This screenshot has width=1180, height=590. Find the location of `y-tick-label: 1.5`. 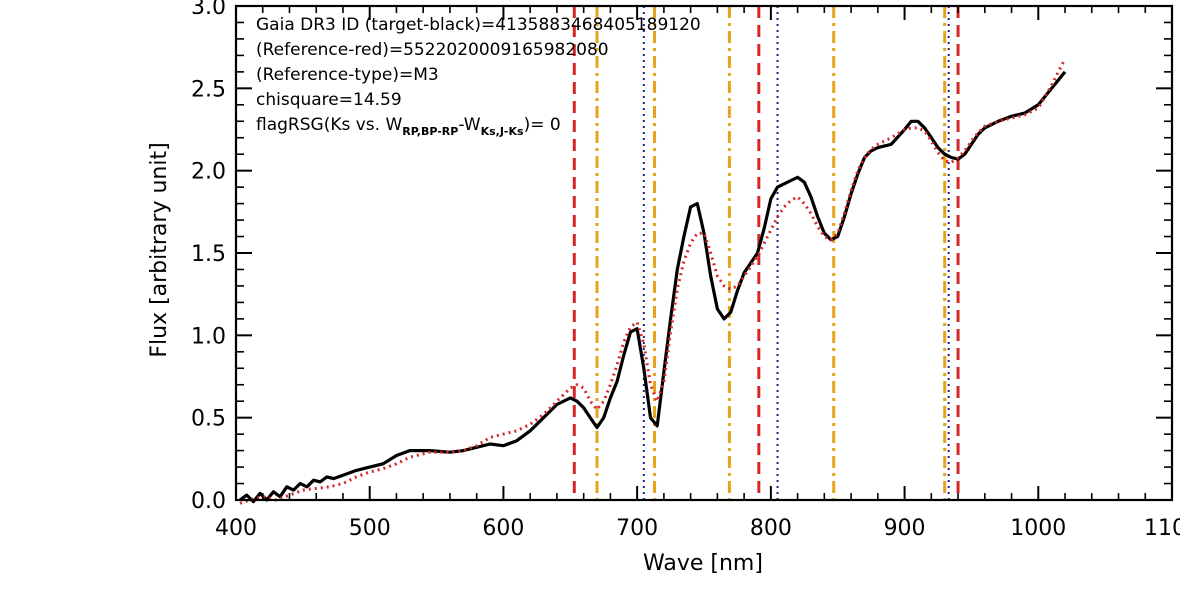

y-tick-label: 1.5 is located at coordinates (208, 254).